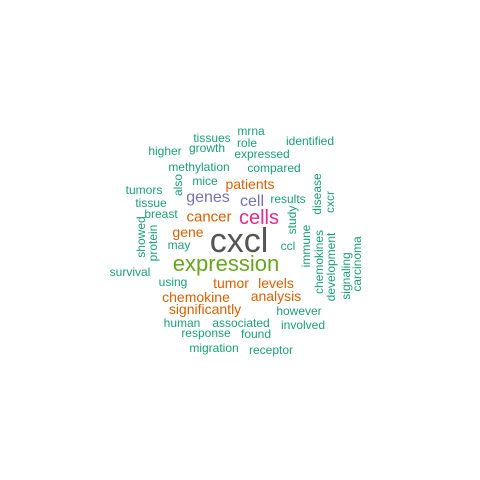 The width and height of the screenshot is (480, 480). What do you see at coordinates (331, 267) in the screenshot?
I see `word-development: development` at bounding box center [331, 267].